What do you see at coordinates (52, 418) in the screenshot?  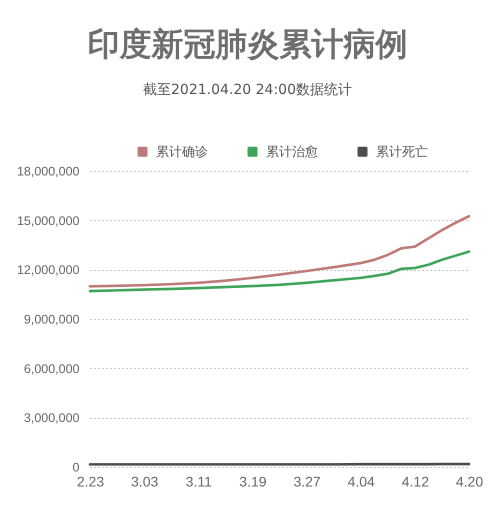 I see `y-tick-label: 3,000,000` at bounding box center [52, 418].